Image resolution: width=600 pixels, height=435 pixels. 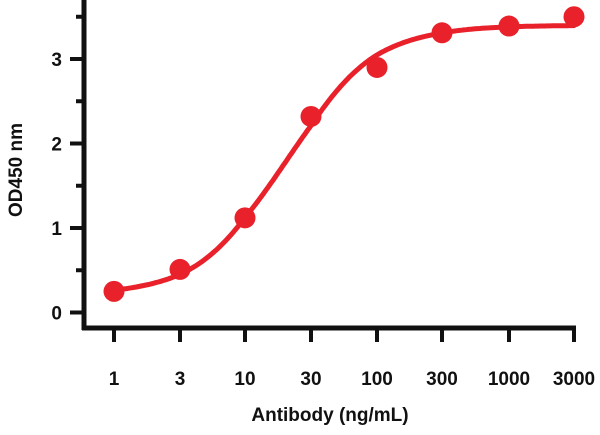 What do you see at coordinates (377, 379) in the screenshot?
I see `x-tick-label: 100` at bounding box center [377, 379].